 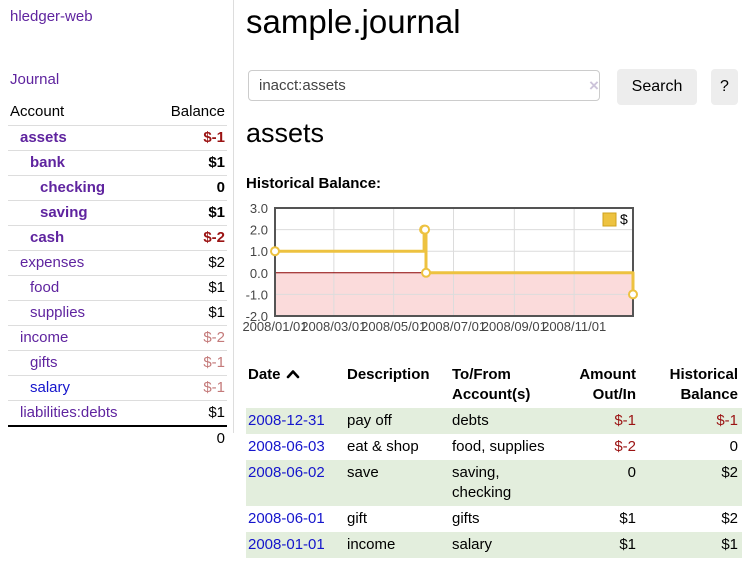 I want to click on accounts-total-balance: 0, so click(x=220, y=438).